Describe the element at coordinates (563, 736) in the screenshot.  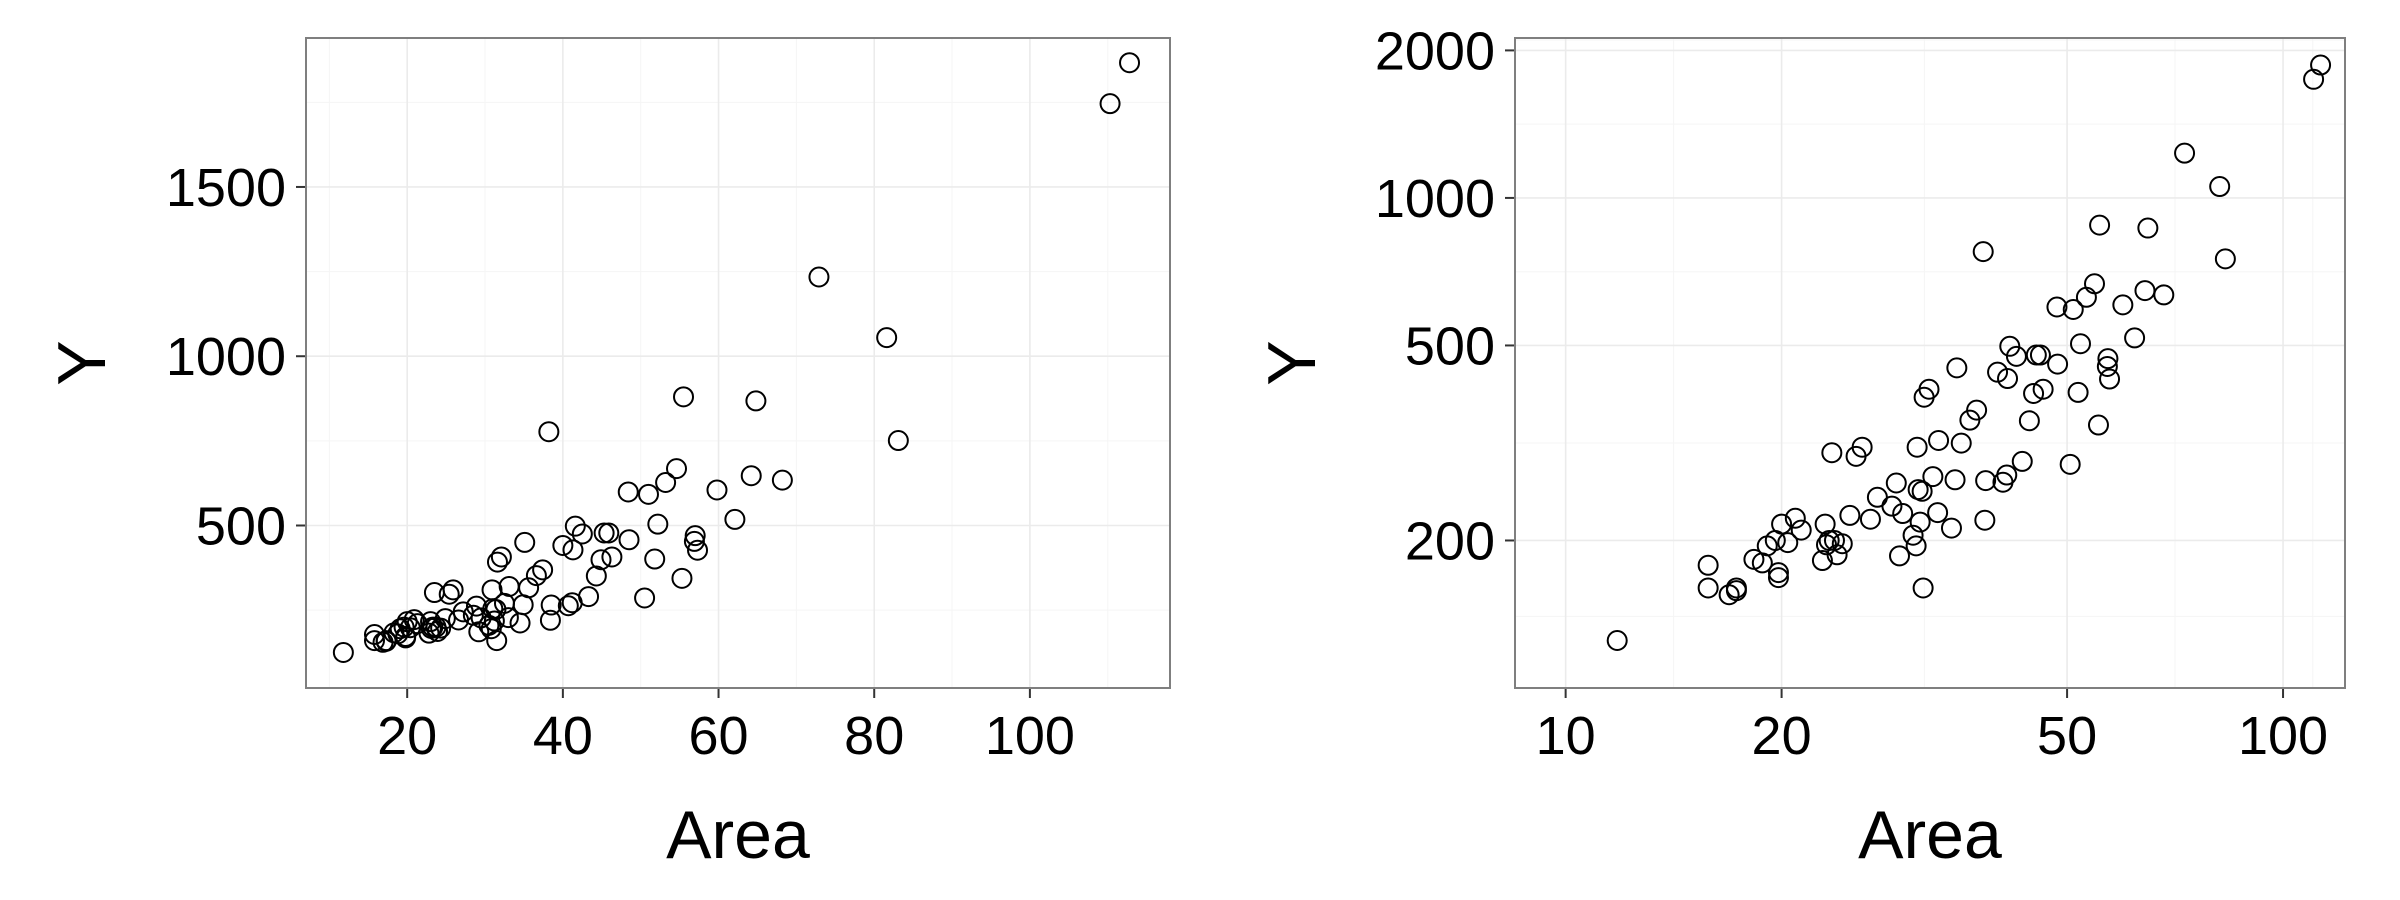
I see `x-tick-label: 40` at that location.